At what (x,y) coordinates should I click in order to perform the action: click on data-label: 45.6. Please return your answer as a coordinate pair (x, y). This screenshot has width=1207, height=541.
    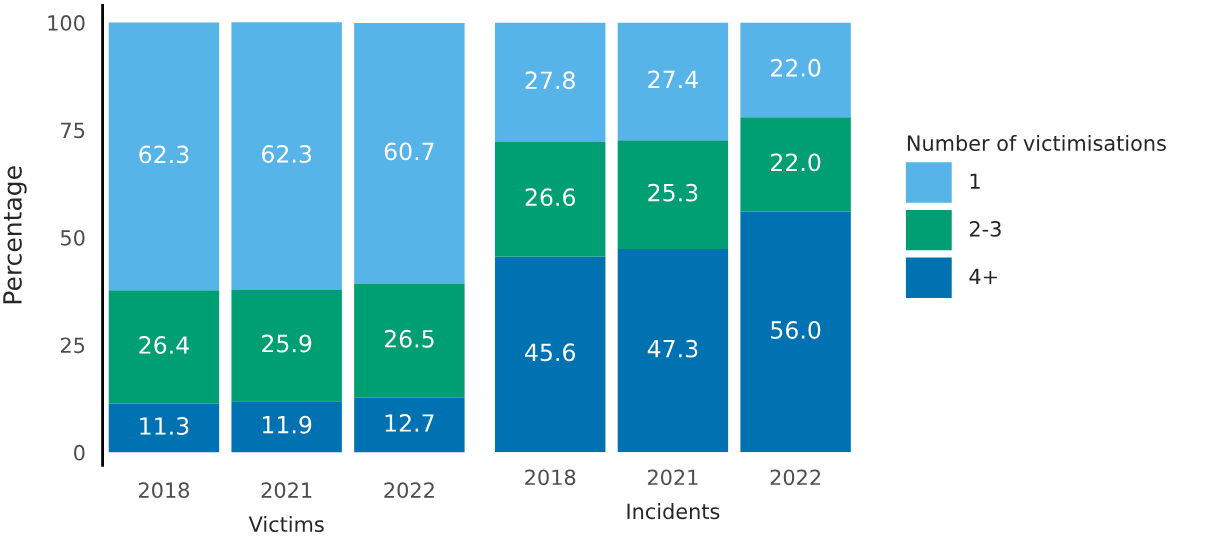
    Looking at the image, I should click on (550, 352).